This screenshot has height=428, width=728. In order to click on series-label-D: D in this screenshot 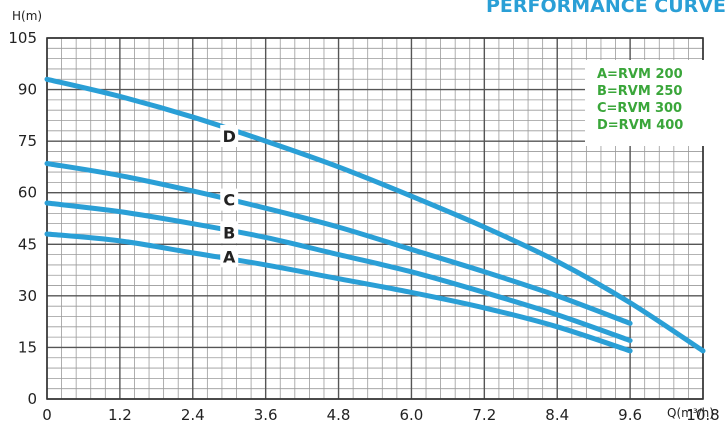, I will do `click(229, 136)`.